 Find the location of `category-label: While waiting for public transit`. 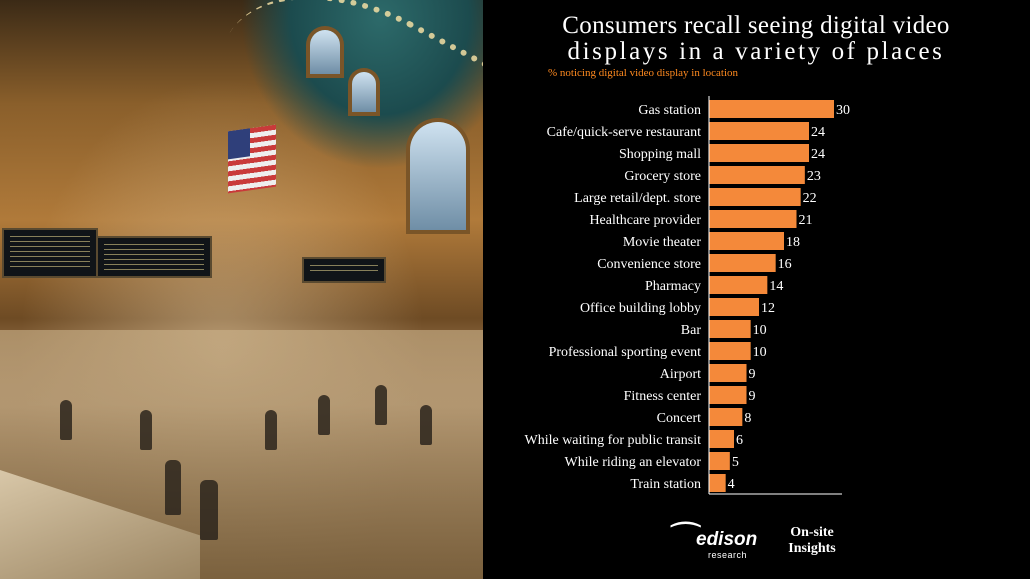

category-label: While waiting for public transit is located at coordinates (612, 440).